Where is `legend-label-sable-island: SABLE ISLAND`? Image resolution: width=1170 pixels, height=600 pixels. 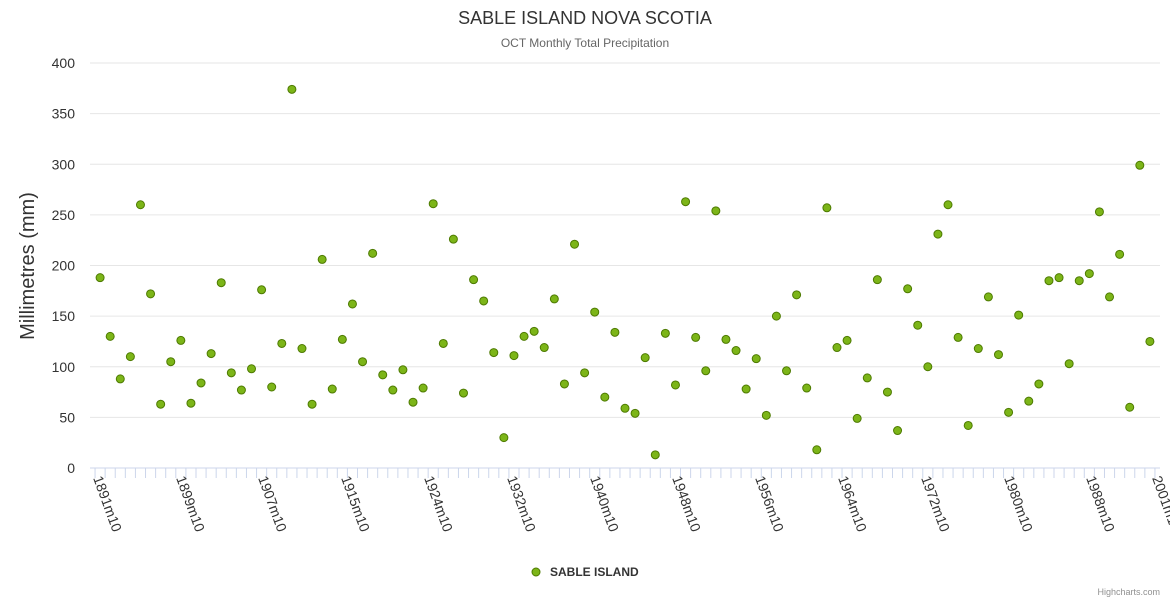 legend-label-sable-island: SABLE ISLAND is located at coordinates (594, 572).